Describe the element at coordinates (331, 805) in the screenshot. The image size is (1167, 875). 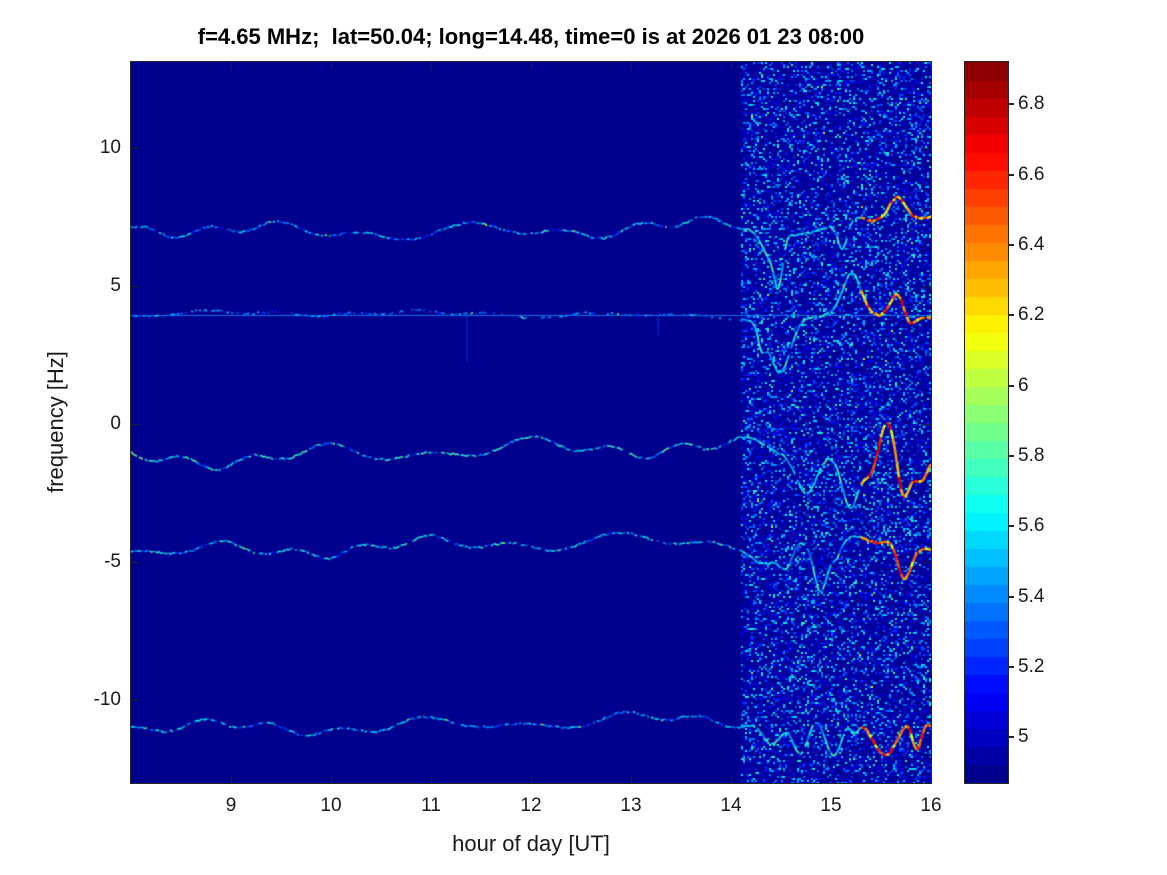
I see `x-tick-label: 10` at that location.